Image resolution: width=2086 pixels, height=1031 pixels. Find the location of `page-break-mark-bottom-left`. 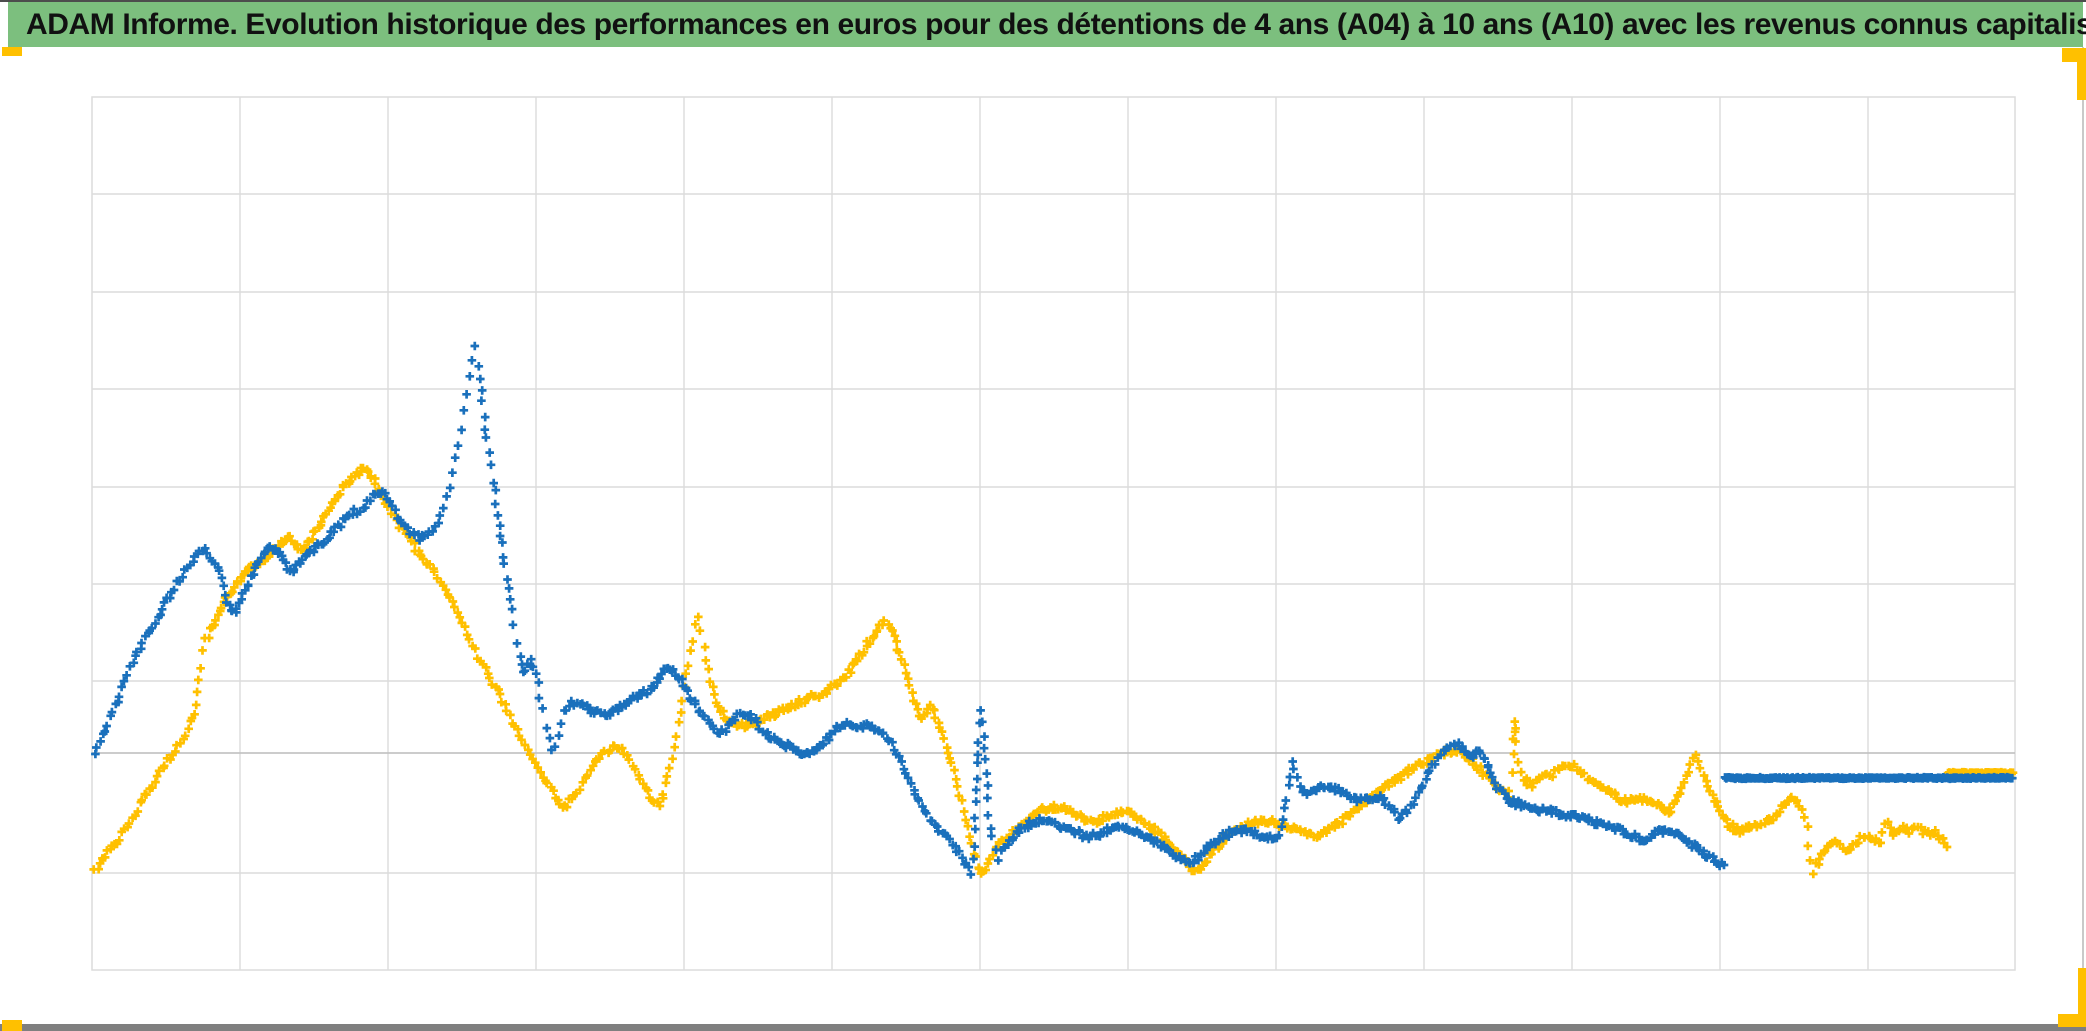

page-break-mark-bottom-left is located at coordinates (12, 1025).